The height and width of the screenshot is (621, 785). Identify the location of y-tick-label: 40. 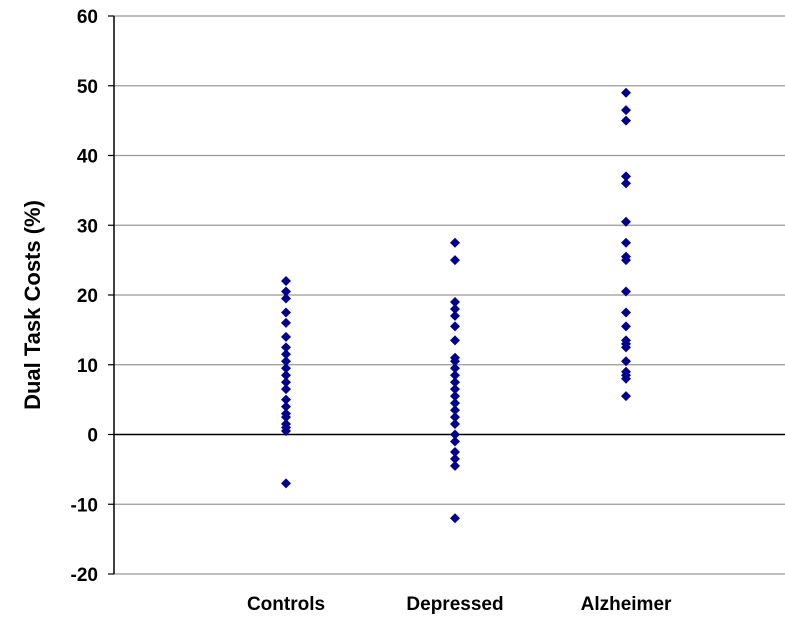
(87, 157).